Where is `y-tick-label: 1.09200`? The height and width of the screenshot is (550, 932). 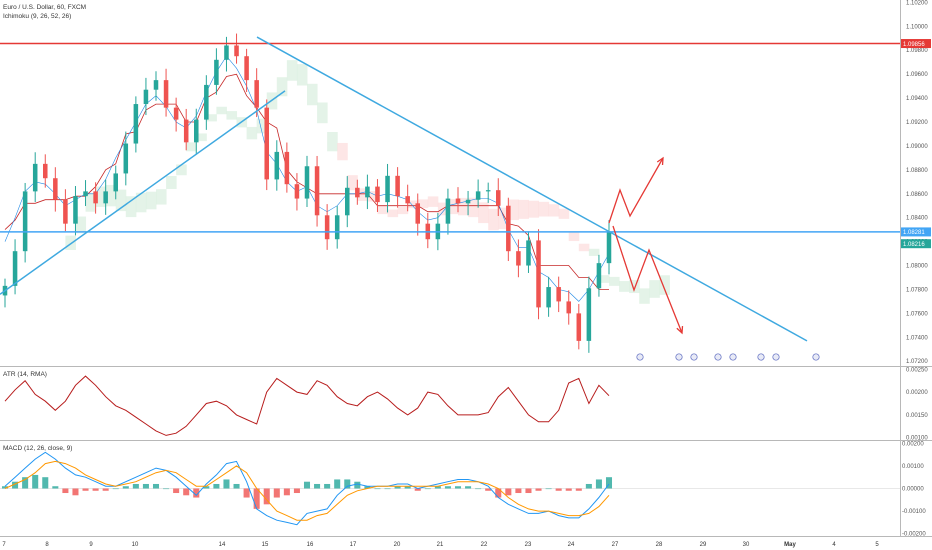
y-tick-label: 1.09200 is located at coordinates (917, 123).